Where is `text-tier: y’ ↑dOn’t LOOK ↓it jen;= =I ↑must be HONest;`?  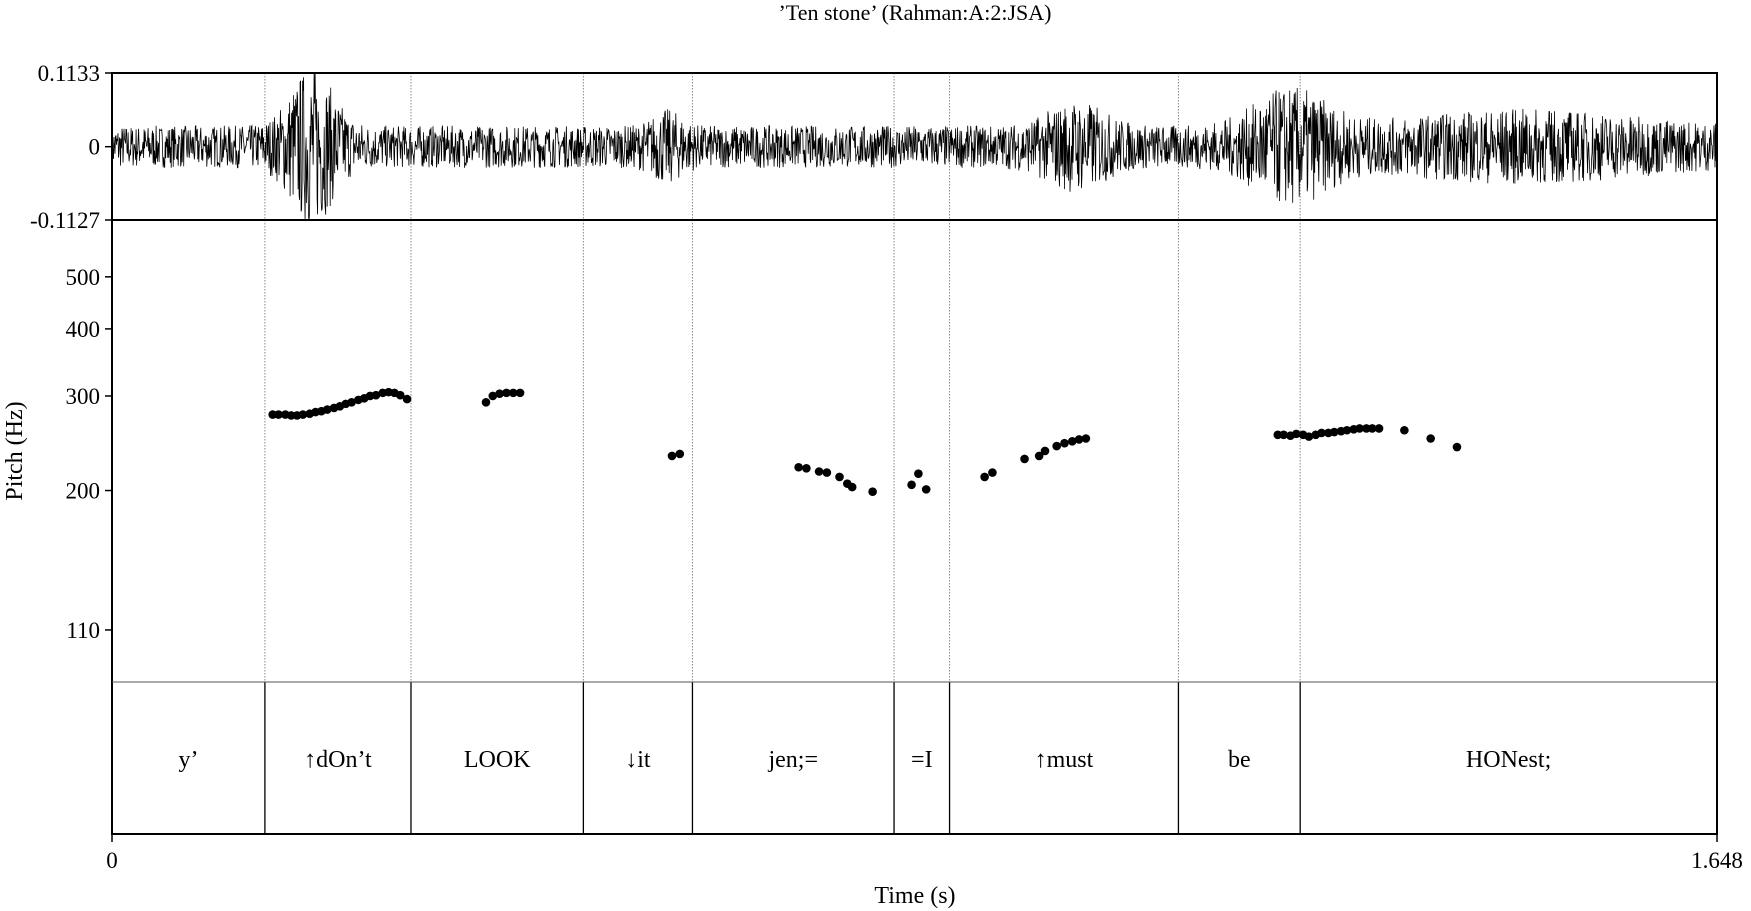 text-tier: y’ ↑dOn’t LOOK ↓it jen;= =I ↑must be HONest; is located at coordinates (864, 760).